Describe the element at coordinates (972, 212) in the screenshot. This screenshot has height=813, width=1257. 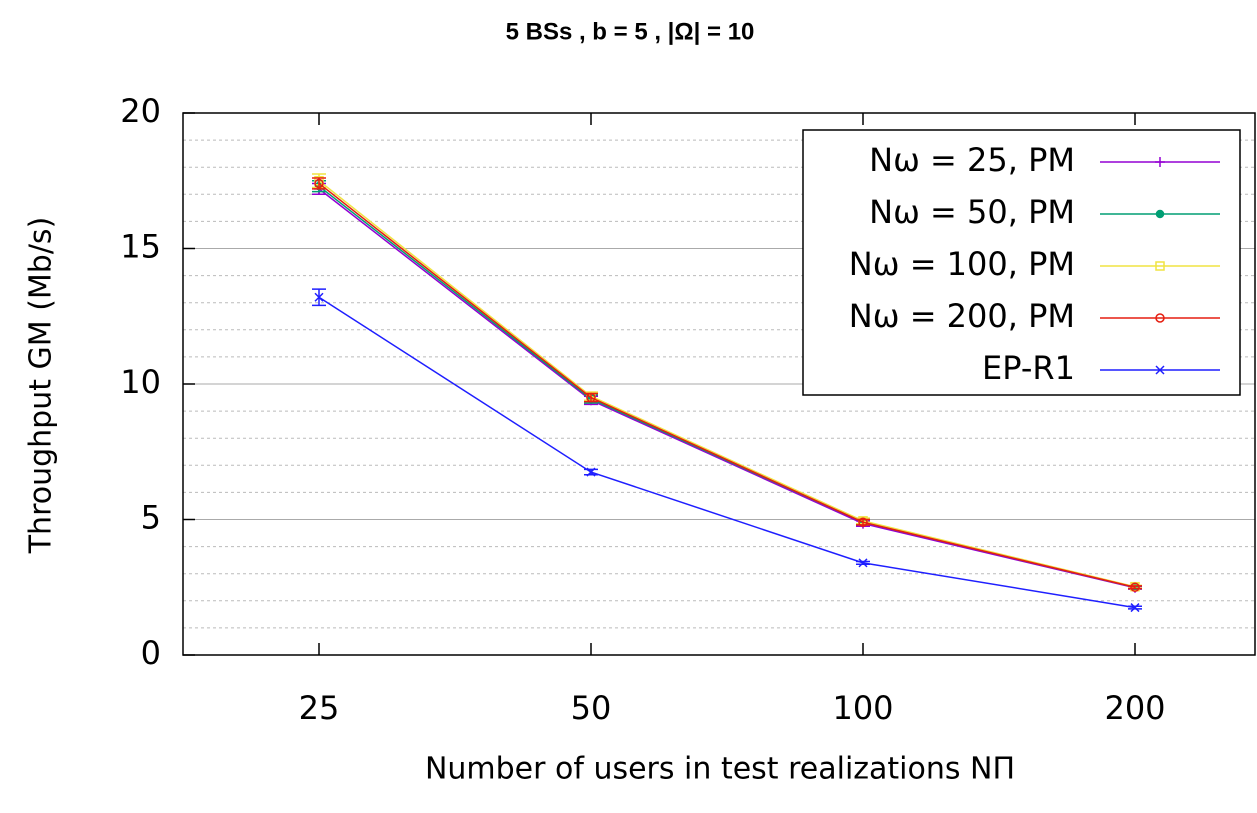
I see `legend-label: Nω = 50, PM` at that location.